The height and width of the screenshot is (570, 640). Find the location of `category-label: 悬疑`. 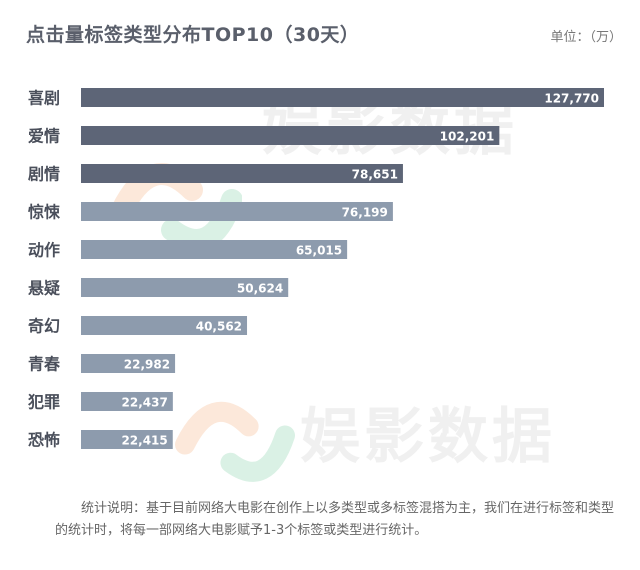

category-label: 悬疑 is located at coordinates (43, 288).